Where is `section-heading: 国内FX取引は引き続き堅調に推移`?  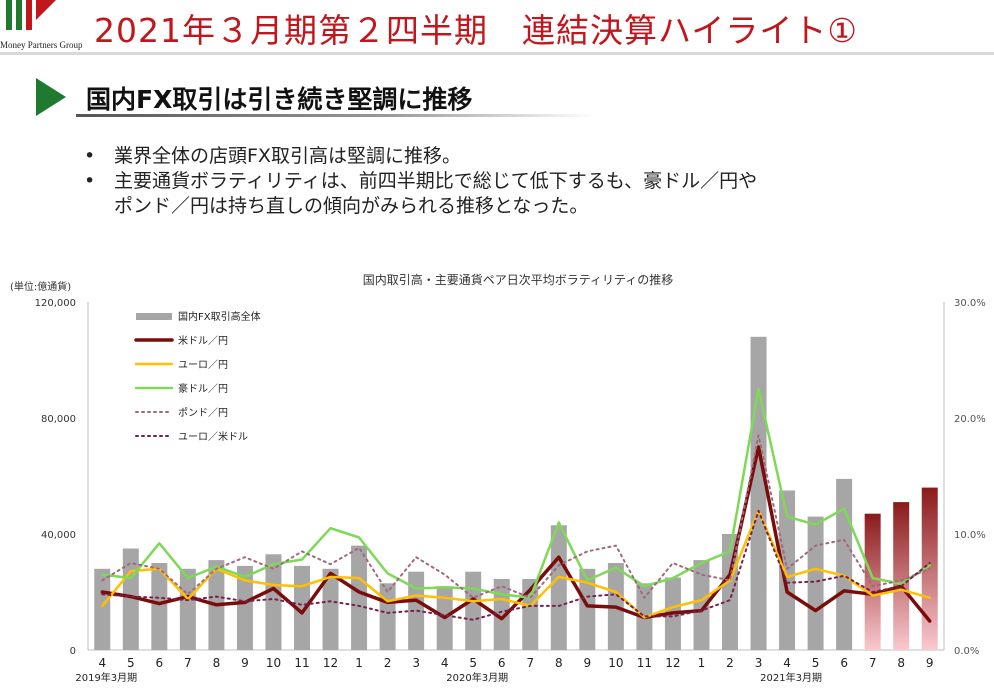 section-heading: 国内FX取引は引き続き堅調に推移 is located at coordinates (279, 99).